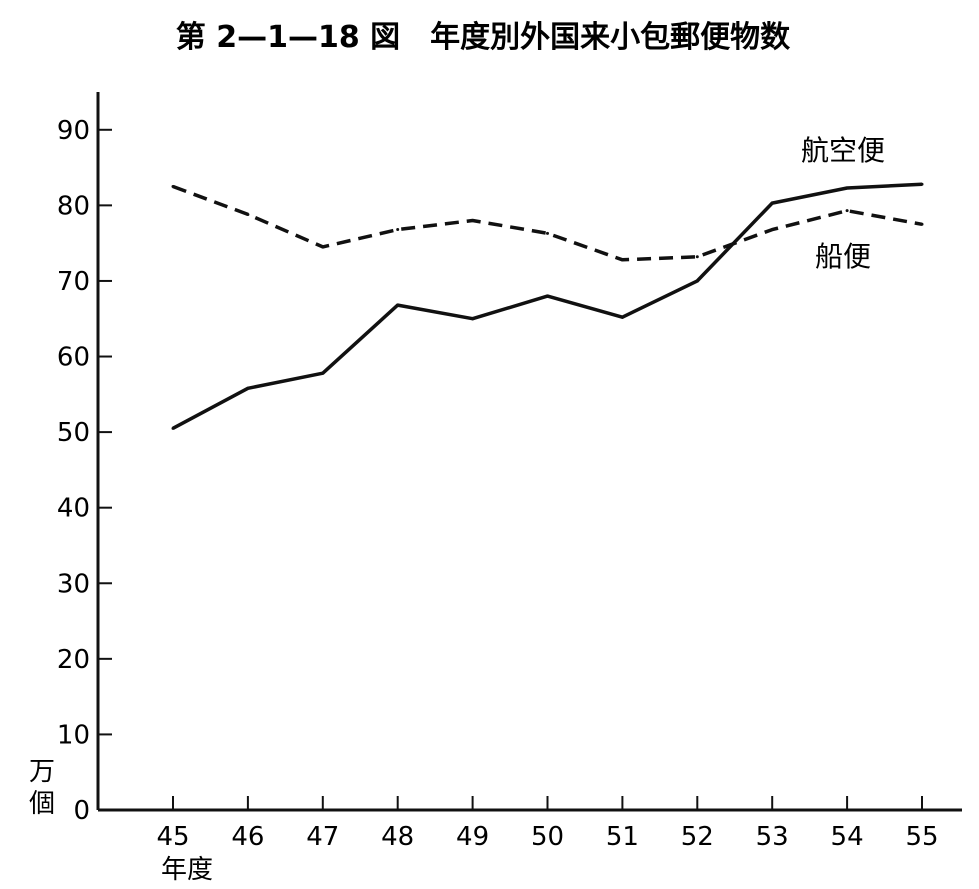 This screenshot has height=889, width=979. What do you see at coordinates (397, 837) in the screenshot?
I see `x-tick-label: 48` at bounding box center [397, 837].